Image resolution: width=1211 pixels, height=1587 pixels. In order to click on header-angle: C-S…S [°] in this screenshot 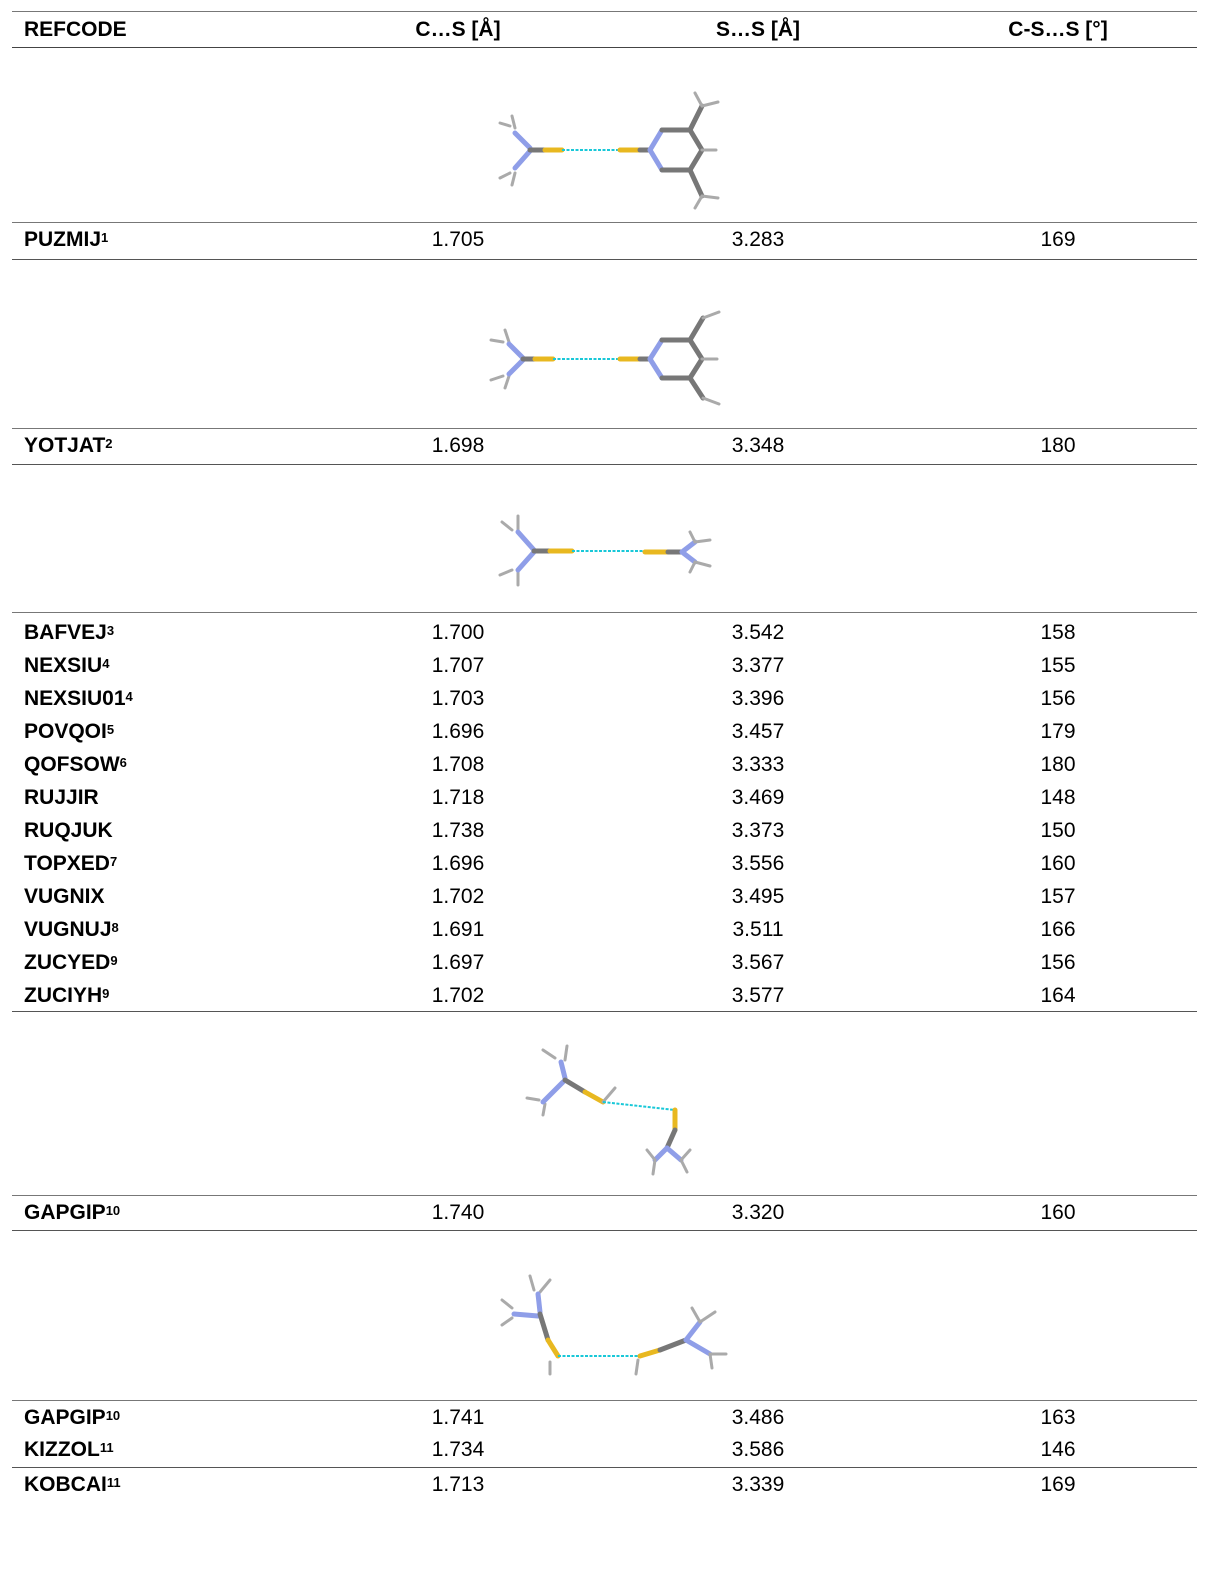, I will do `click(1058, 29)`.